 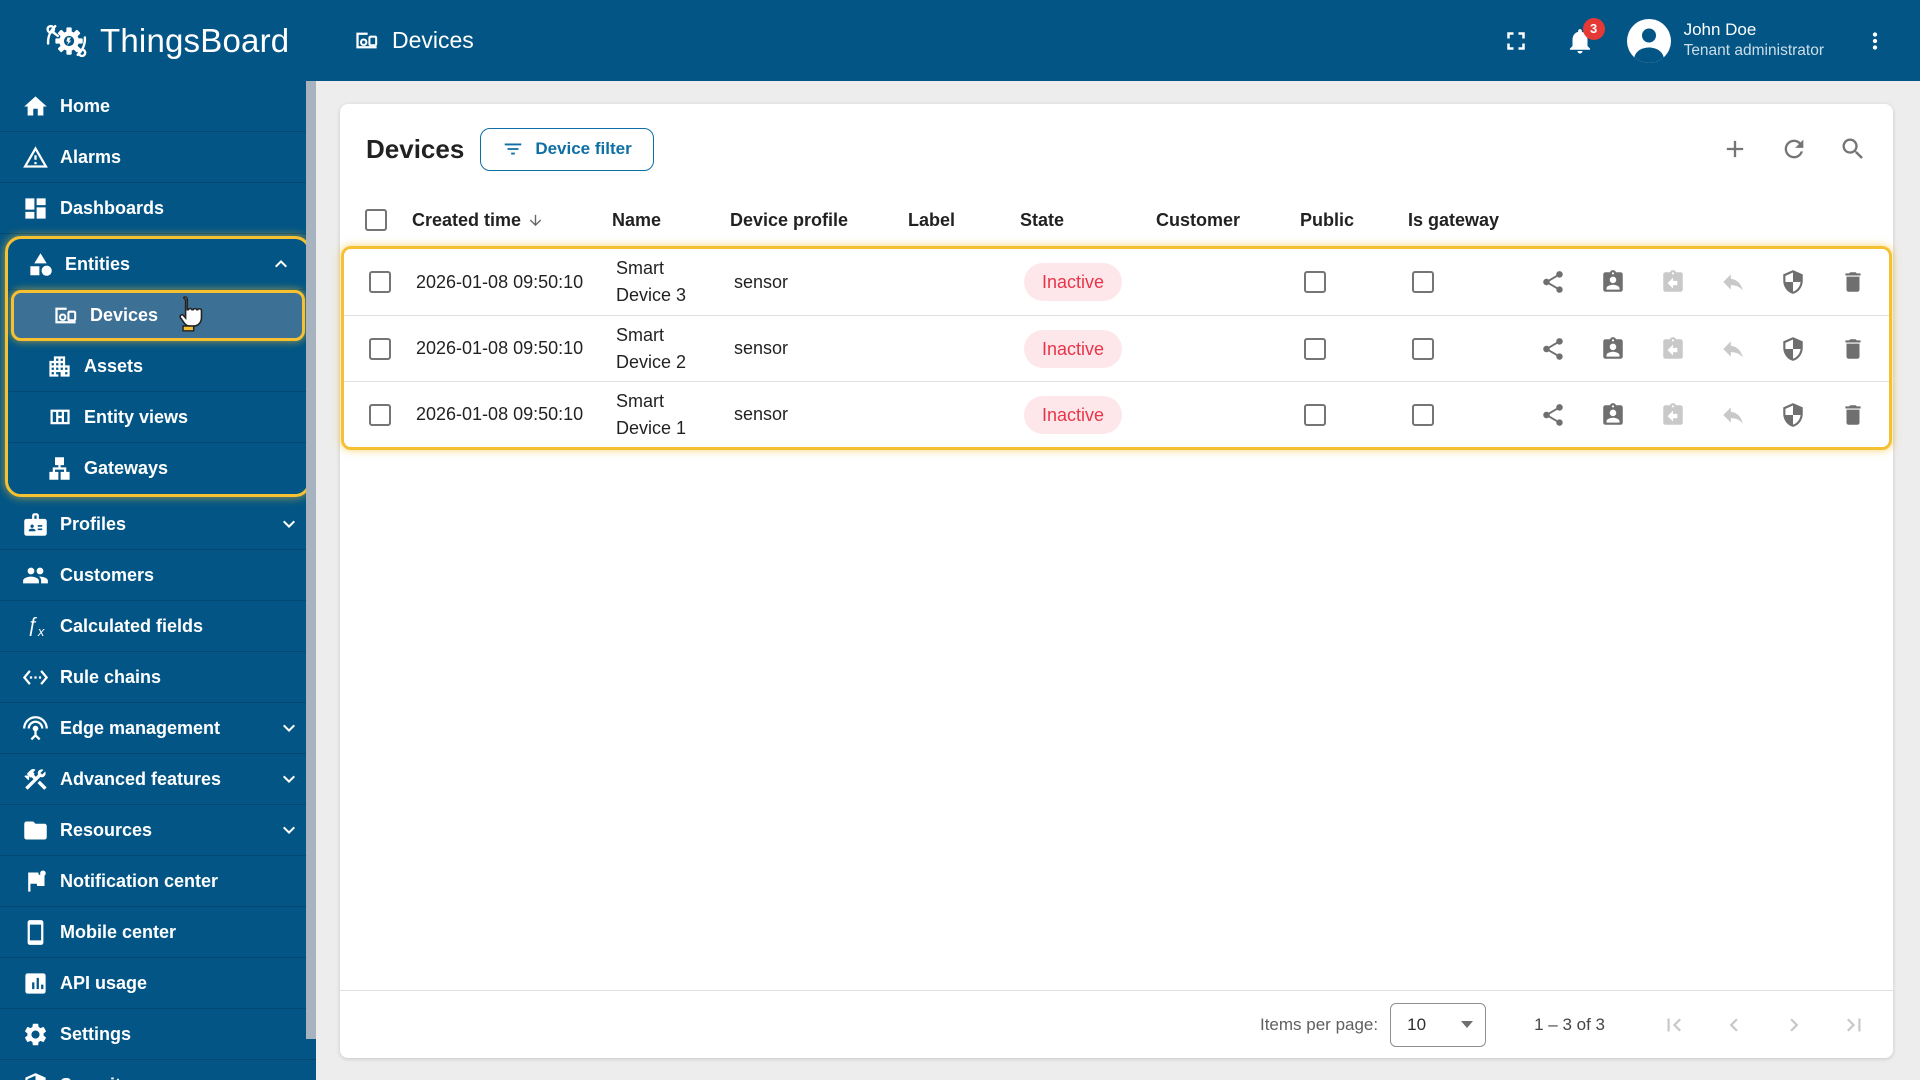 I want to click on sidebar-item-entity-views: Entity views, so click(x=158, y=417).